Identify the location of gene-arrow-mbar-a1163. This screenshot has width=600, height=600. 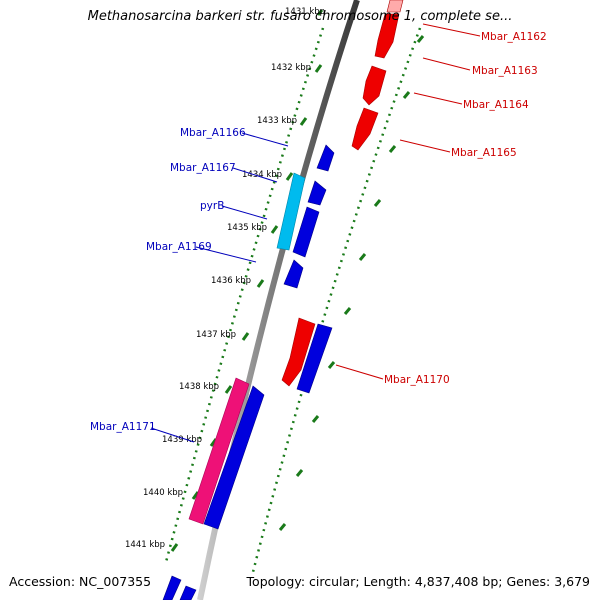
(374, 85).